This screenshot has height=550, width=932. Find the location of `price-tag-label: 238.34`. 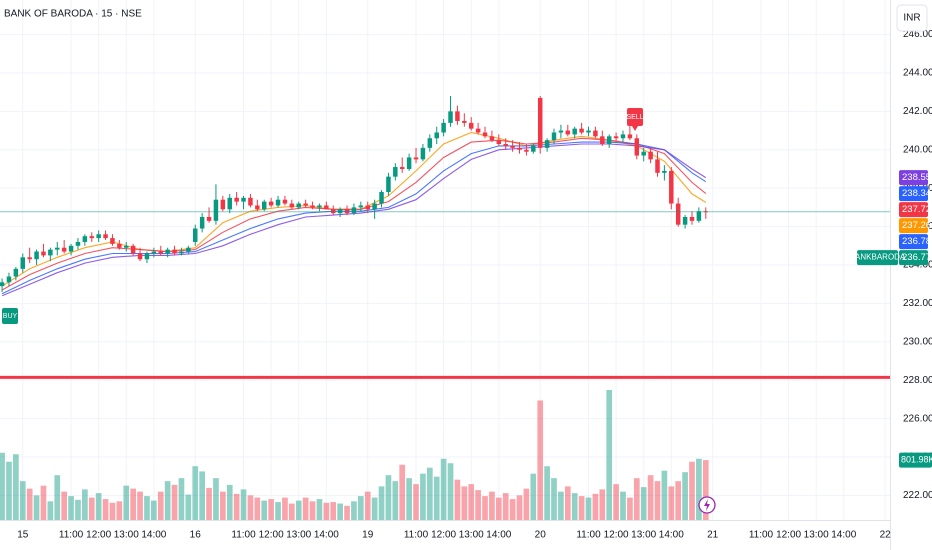

price-tag-label: 238.34 is located at coordinates (916, 193).